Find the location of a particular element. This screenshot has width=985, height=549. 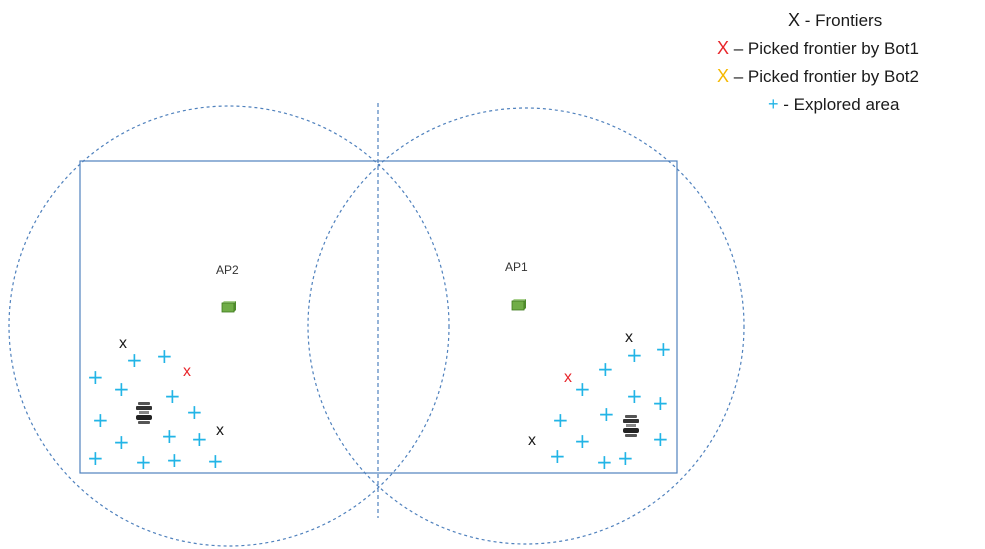

bot1-legend-symbol: X is located at coordinates (723, 48).